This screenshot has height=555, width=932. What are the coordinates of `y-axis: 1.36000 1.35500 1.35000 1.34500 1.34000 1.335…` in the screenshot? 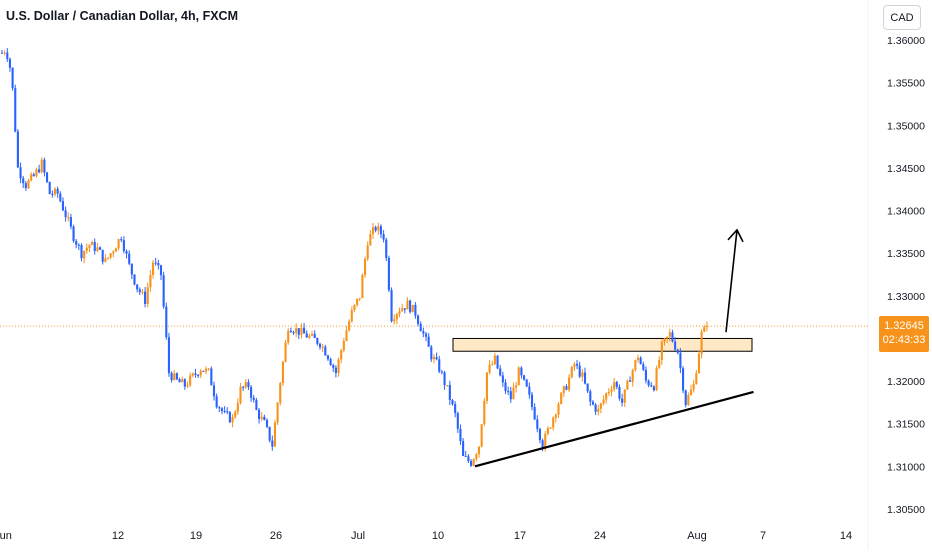 It's located at (906, 275).